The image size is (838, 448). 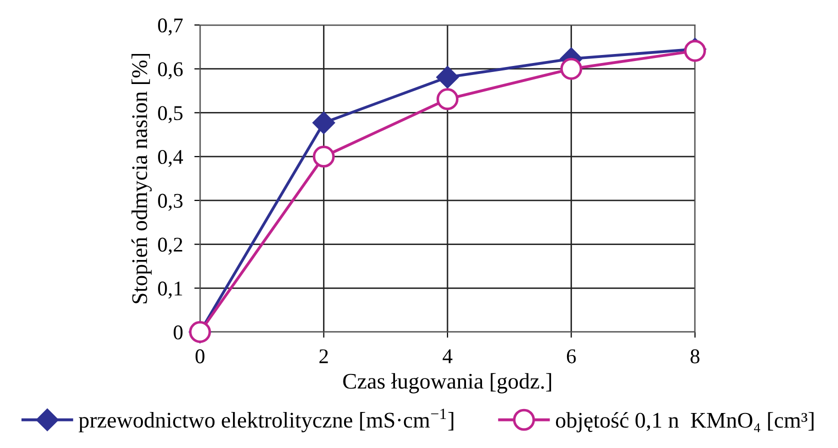 I want to click on y-tick-label: 0,6, so click(x=170, y=71).